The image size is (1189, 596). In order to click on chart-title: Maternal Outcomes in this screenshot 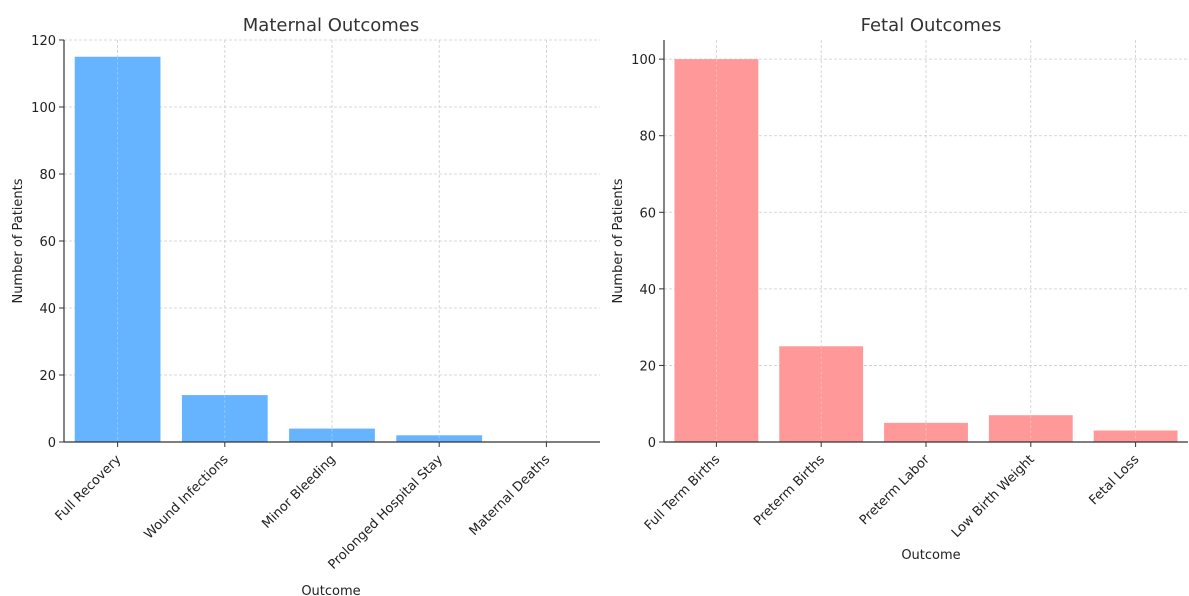, I will do `click(331, 25)`.